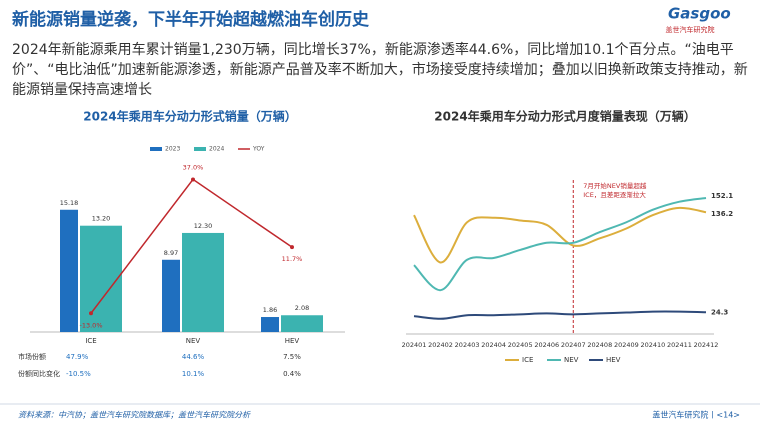 This screenshot has width=760, height=428. Describe the element at coordinates (189, 116) in the screenshot. I see `chart-title: 2024年乘用车分动力形式销量（万辆）` at that location.